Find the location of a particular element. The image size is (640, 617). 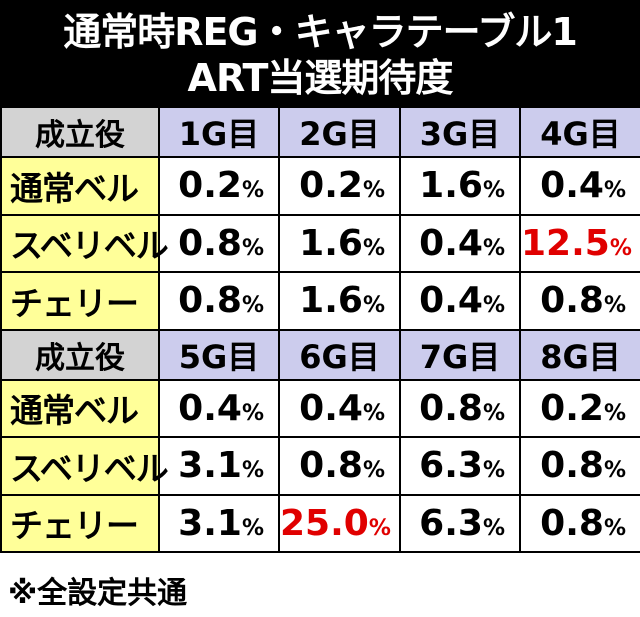

table-row: スベリベル 3.1% 0.8% 6.3% 0.8% is located at coordinates (320, 466).